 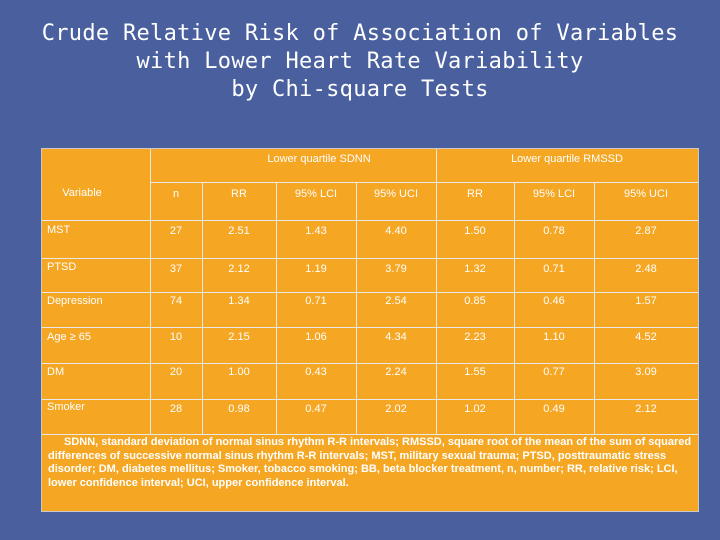 I want to click on row-label: DM, so click(x=56, y=372).